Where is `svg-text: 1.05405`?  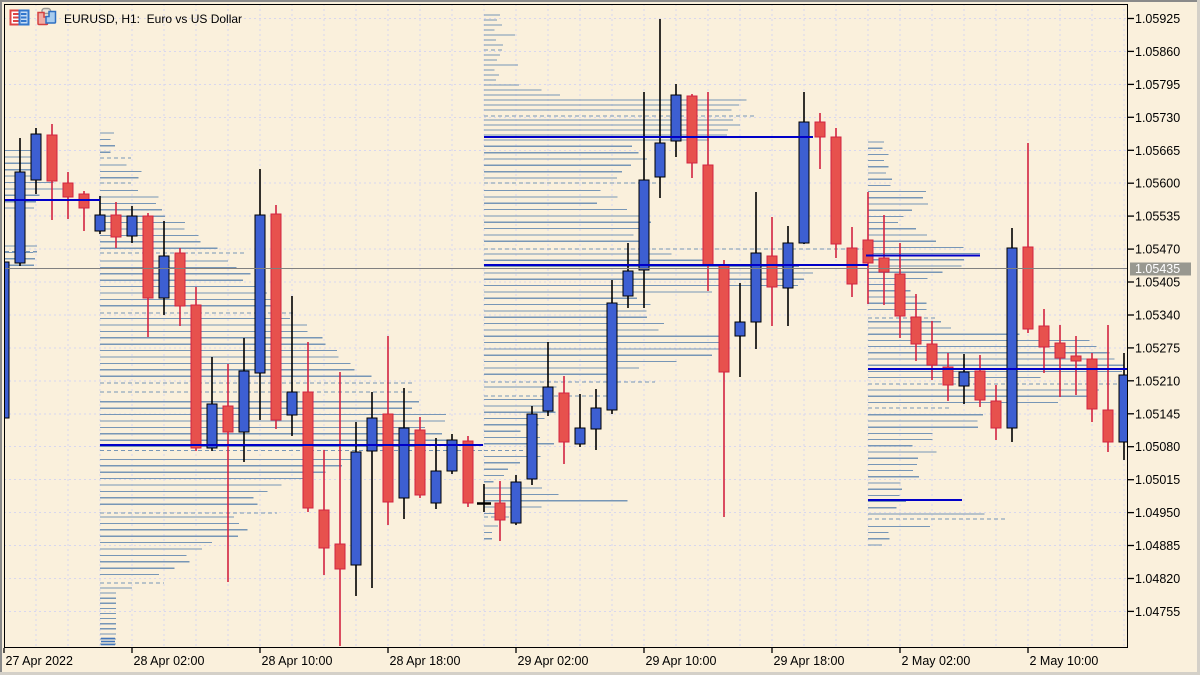 svg-text: 1.05405 is located at coordinates (1157, 283).